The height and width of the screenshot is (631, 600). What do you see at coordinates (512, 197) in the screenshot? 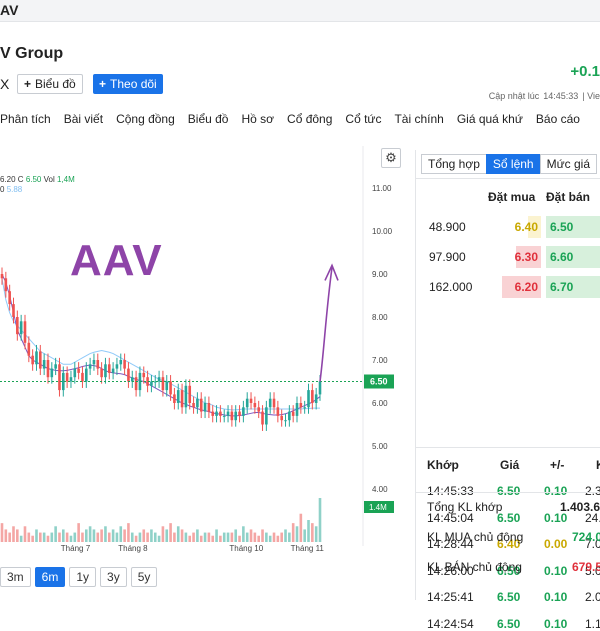
I see `orderbook-buy-header: Đặt mua` at bounding box center [512, 197].